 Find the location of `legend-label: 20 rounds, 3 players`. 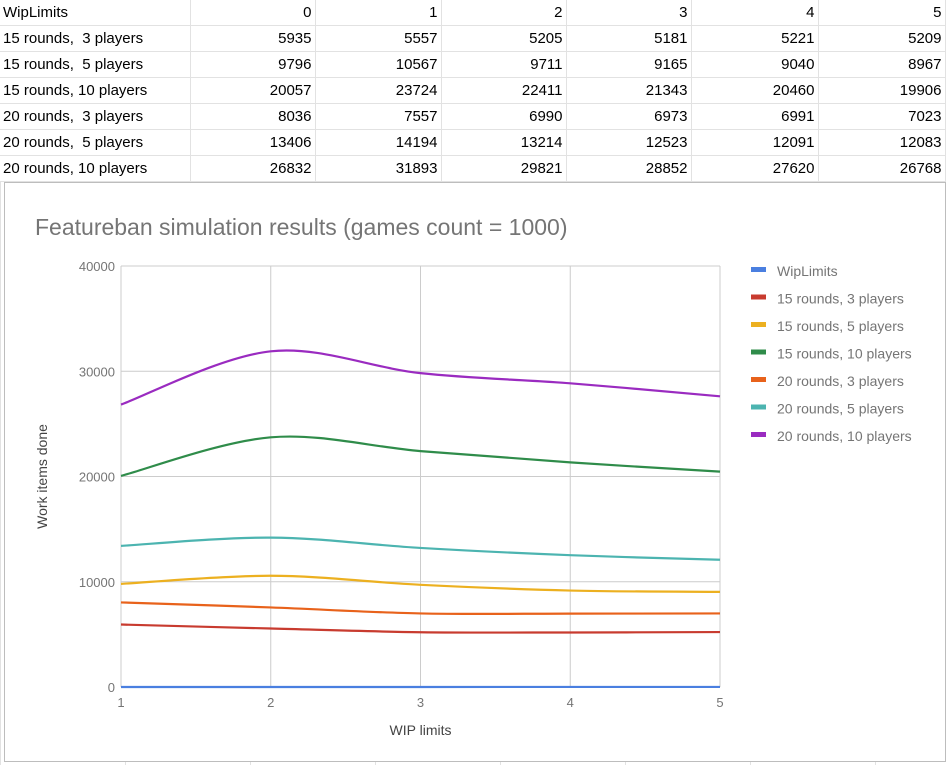

legend-label: 20 rounds, 3 players is located at coordinates (840, 381).